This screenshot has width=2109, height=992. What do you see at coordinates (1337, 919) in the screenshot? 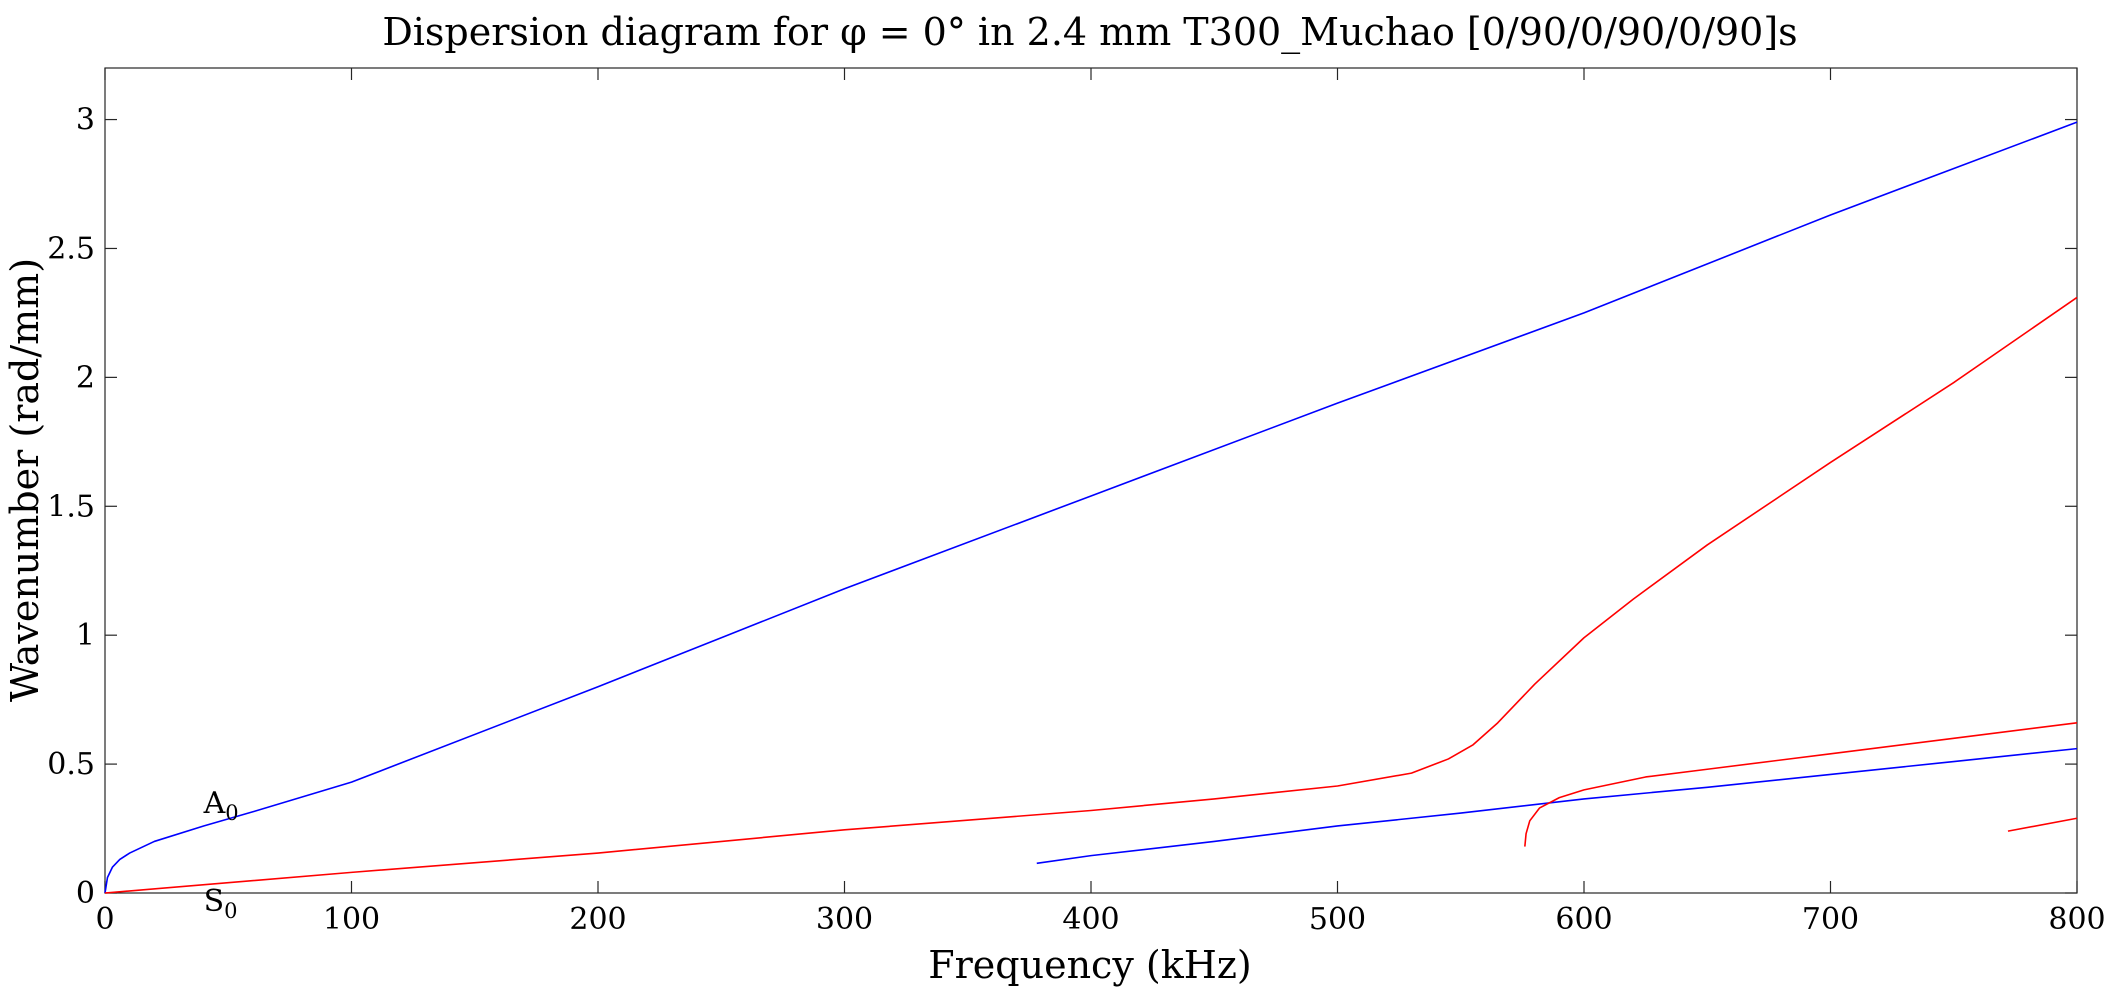
I see `x-tick-label: 500` at bounding box center [1337, 919].